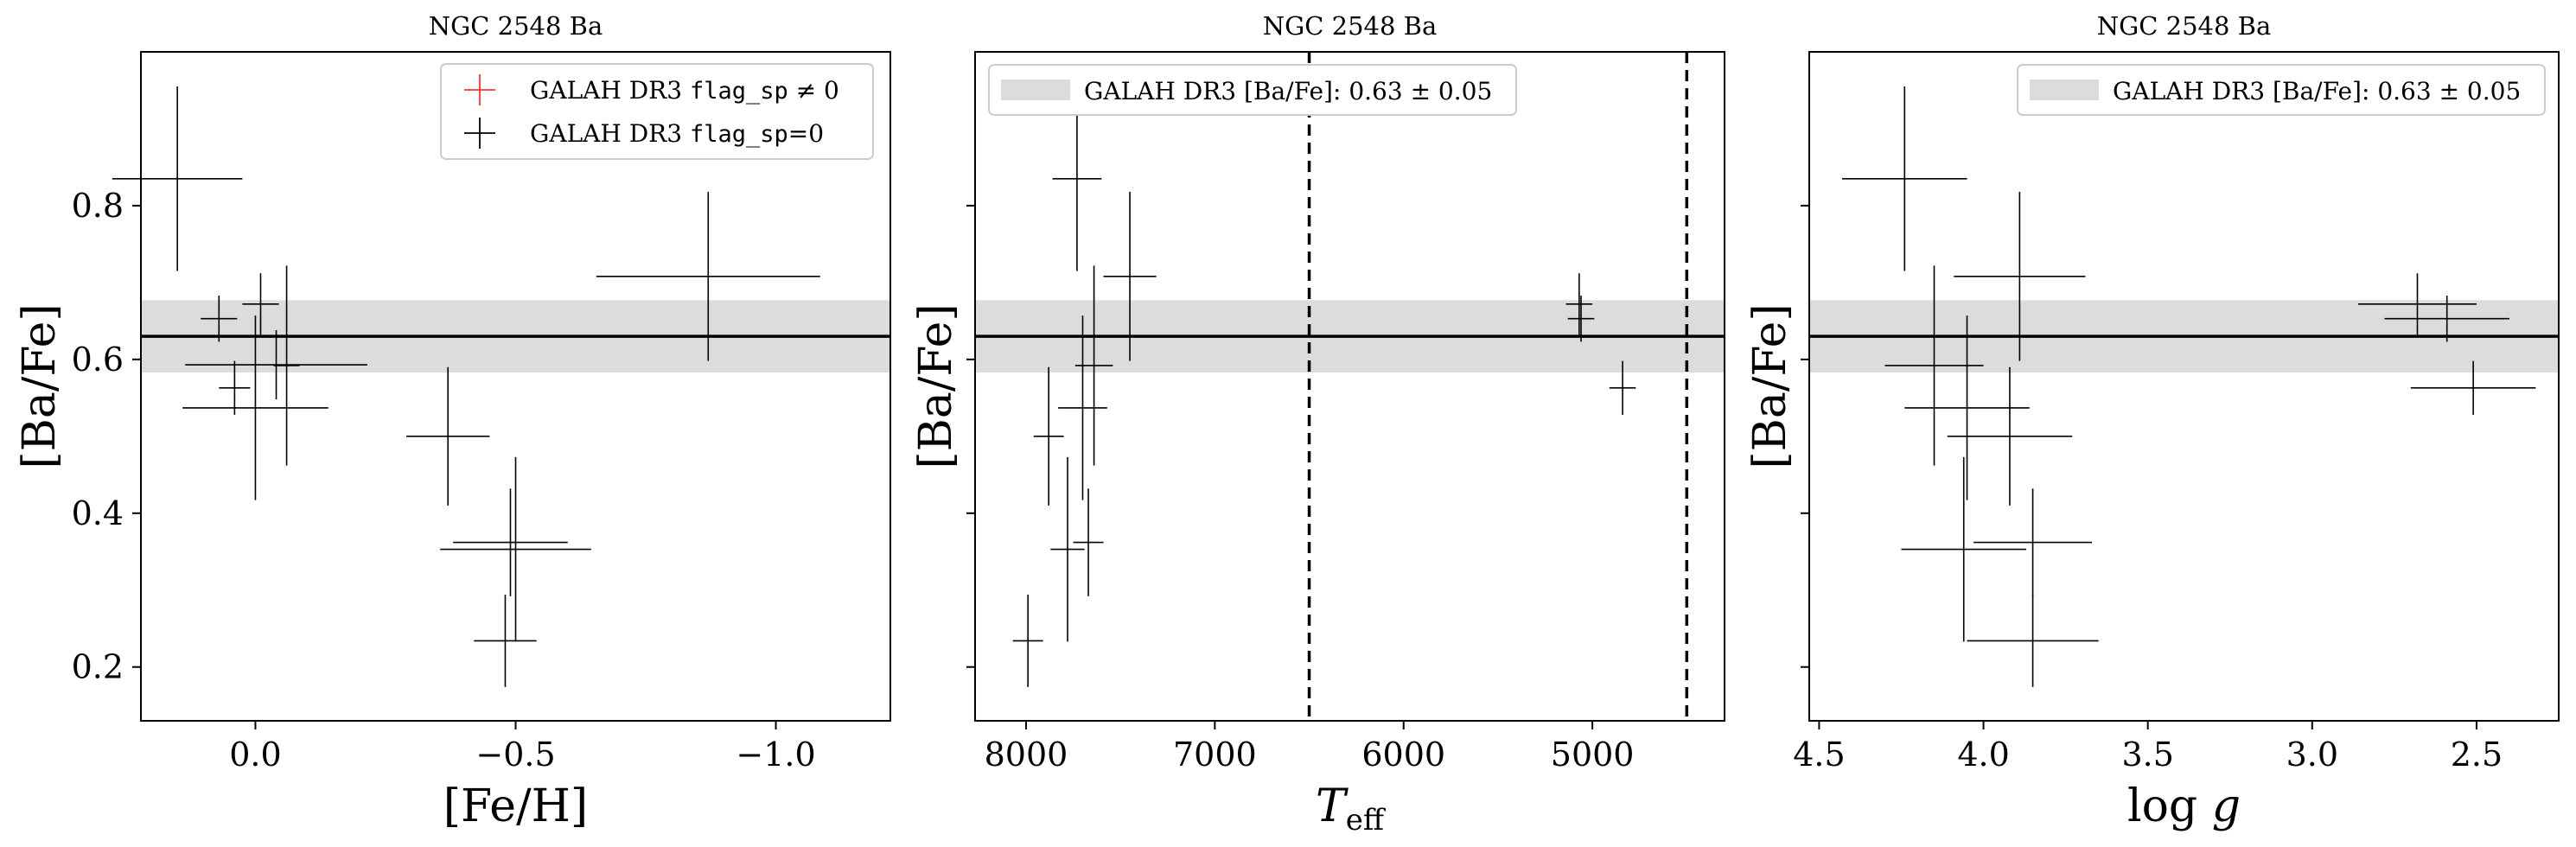 The height and width of the screenshot is (847, 2576). I want to click on y-tick-label: 0.8, so click(98, 206).